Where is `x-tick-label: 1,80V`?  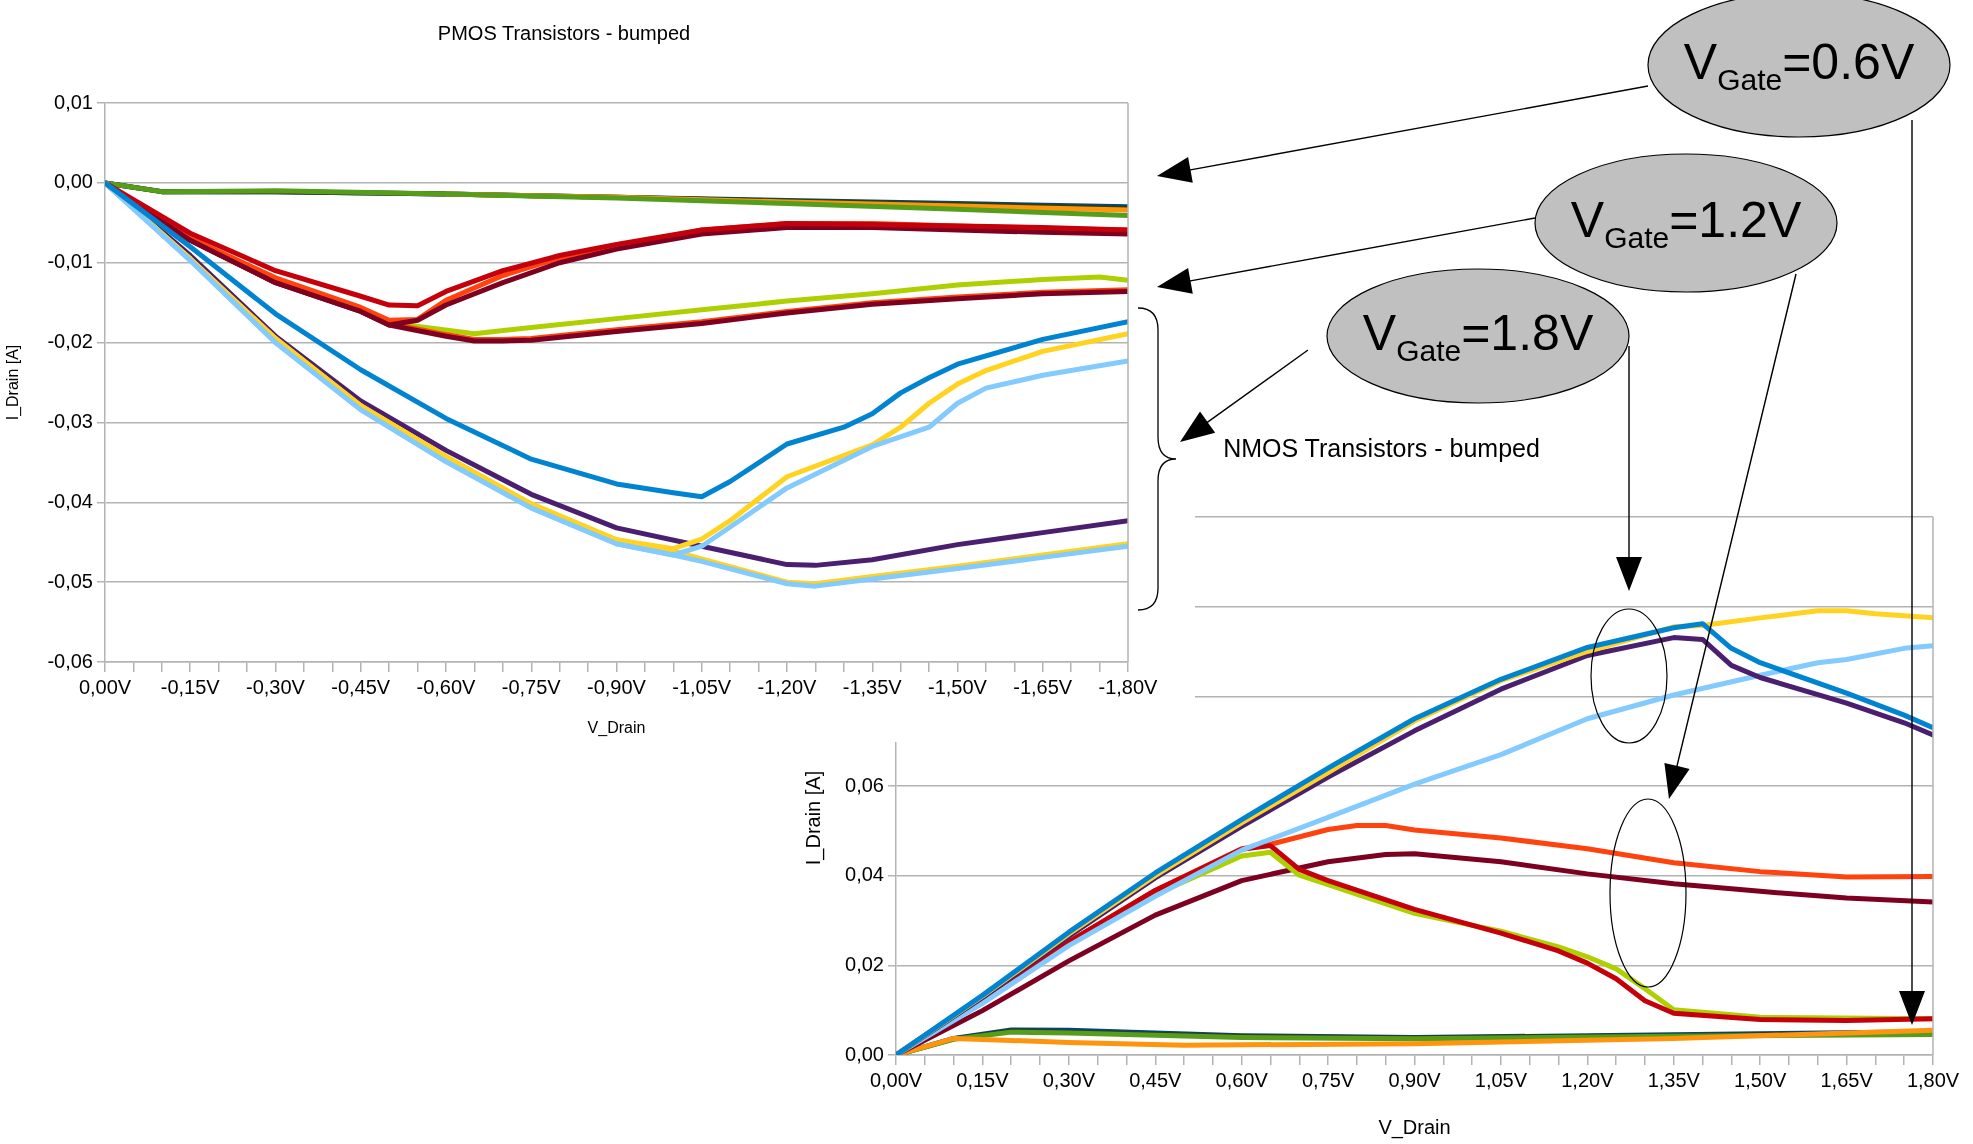
x-tick-label: 1,80V is located at coordinates (1933, 1079).